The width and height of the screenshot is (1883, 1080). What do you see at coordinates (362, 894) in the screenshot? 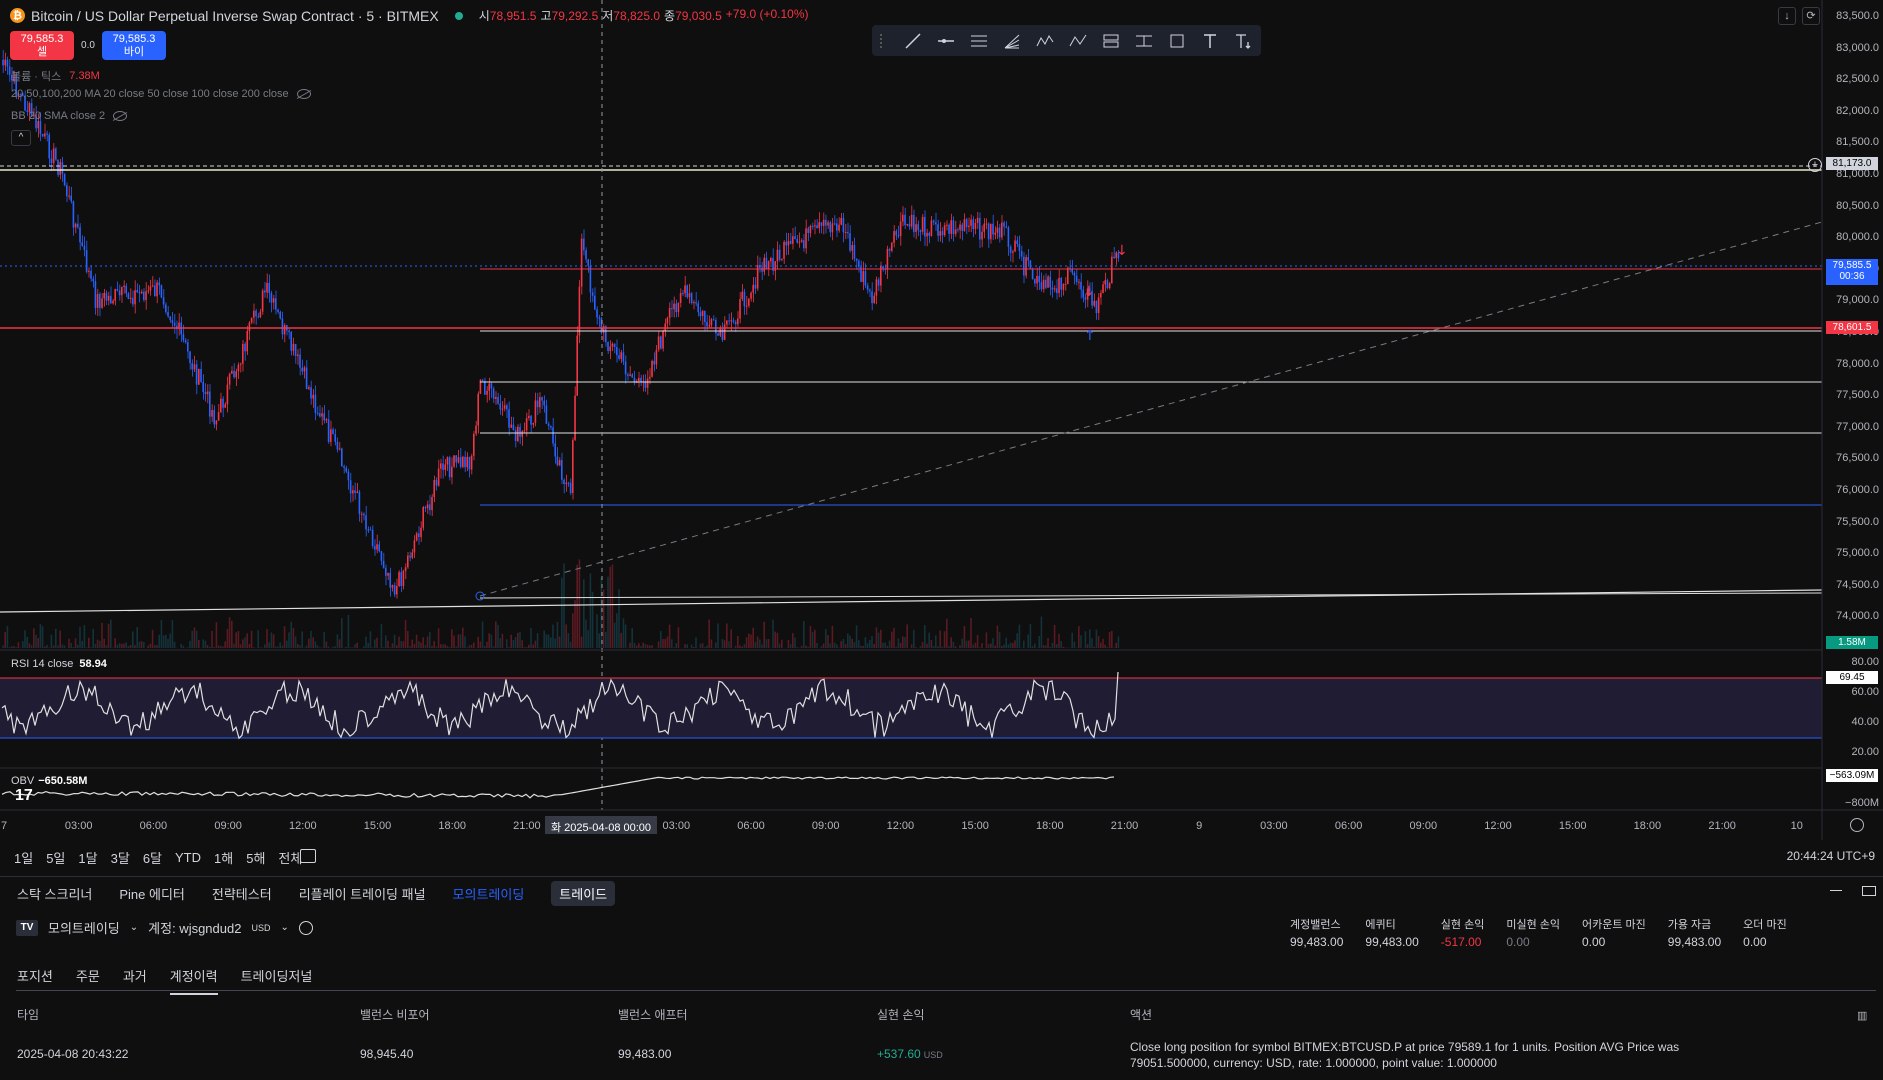
I see `panel-tab: 리플레이 트레이딩 패널` at bounding box center [362, 894].